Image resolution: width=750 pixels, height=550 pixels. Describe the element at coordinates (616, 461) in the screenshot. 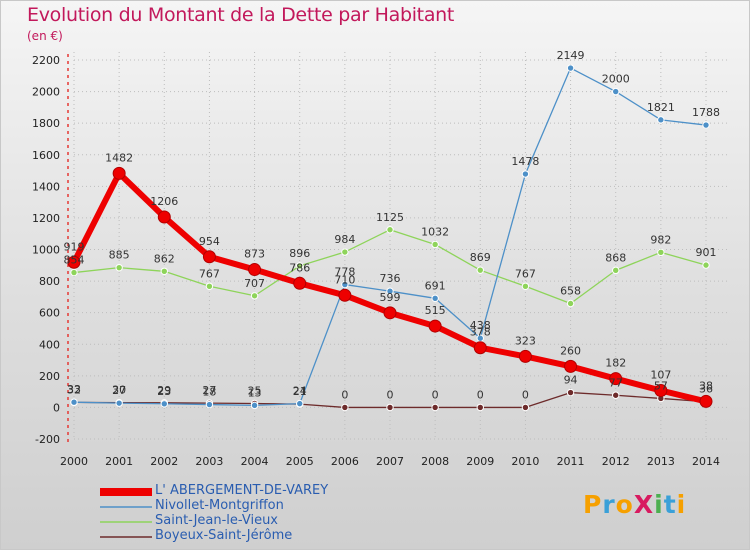

I see `x-tick-label: 2012` at that location.